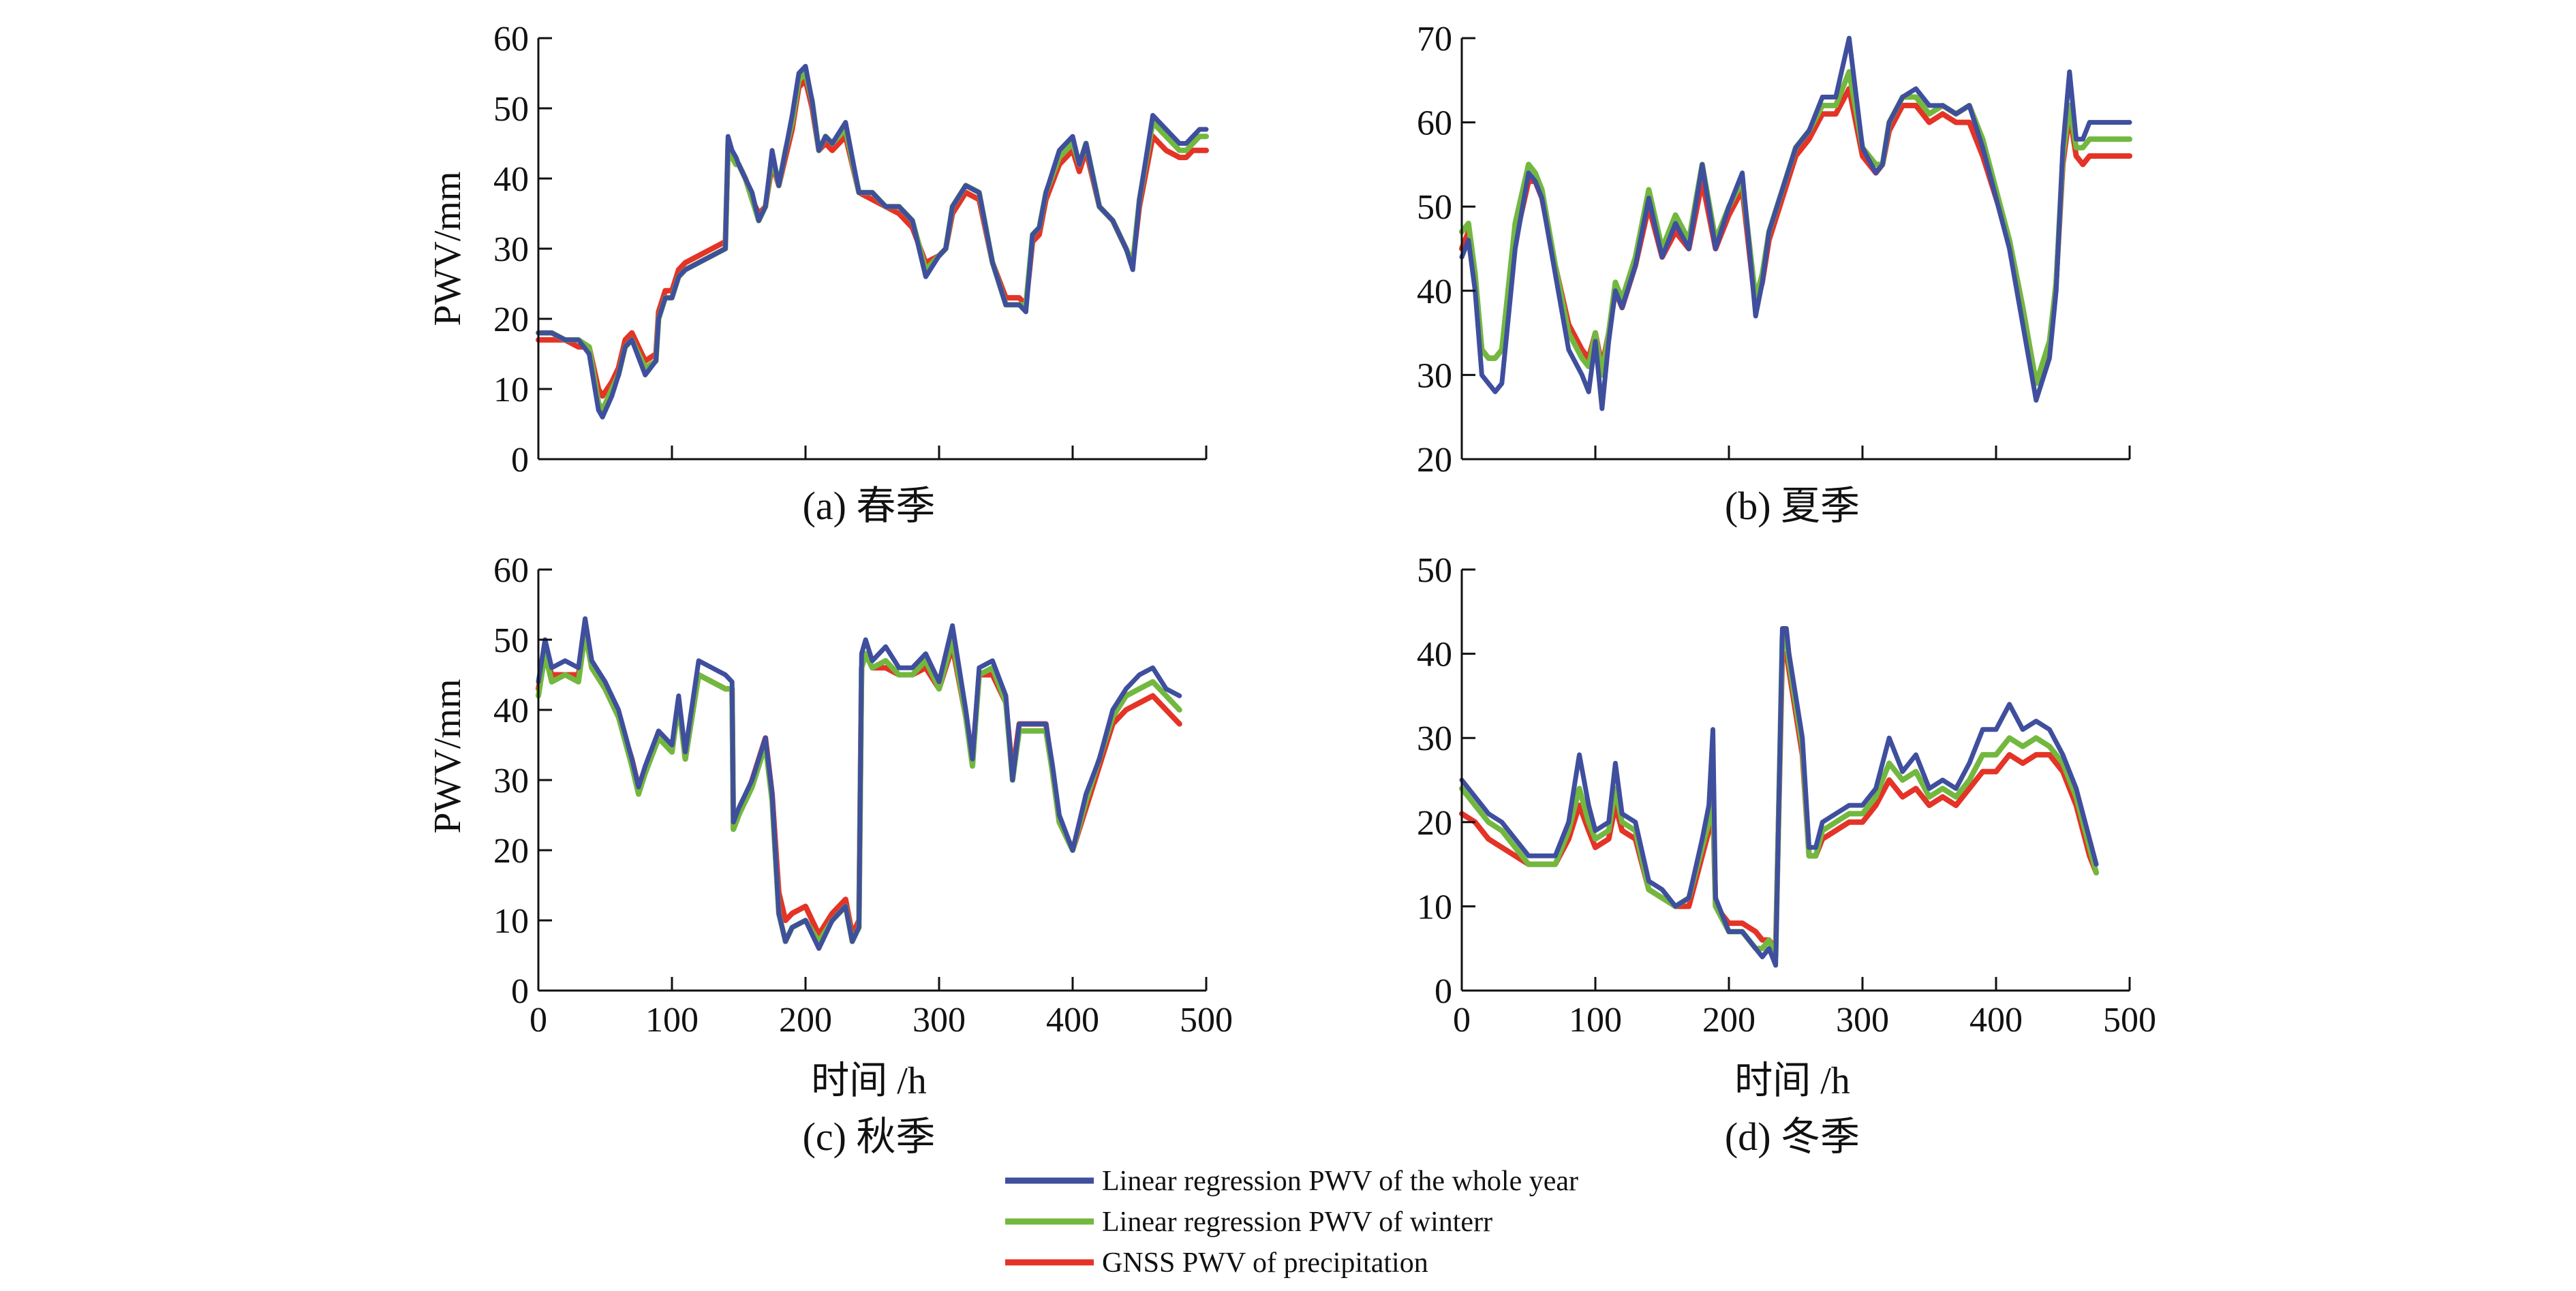 This screenshot has height=1291, width=2576. I want to click on panel-a-series-whole-year, so click(872, 242).